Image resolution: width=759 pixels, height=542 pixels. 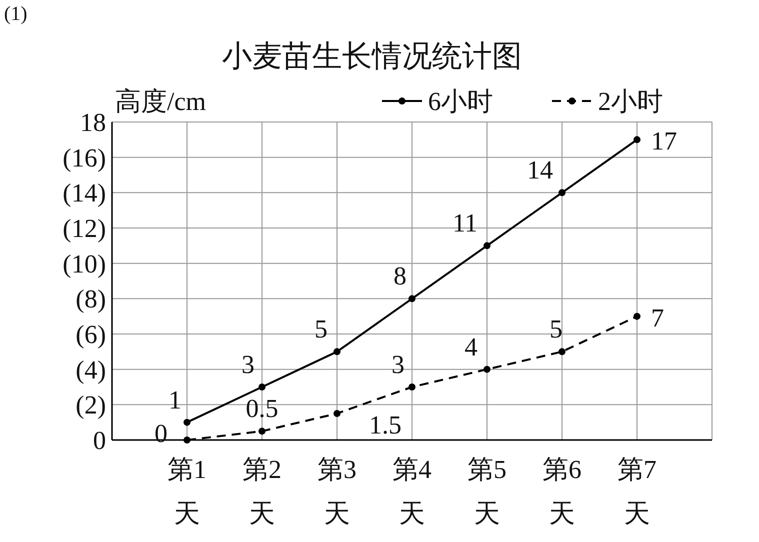 What do you see at coordinates (487, 491) in the screenshot?
I see `x-tick-label: 第5天` at bounding box center [487, 491].